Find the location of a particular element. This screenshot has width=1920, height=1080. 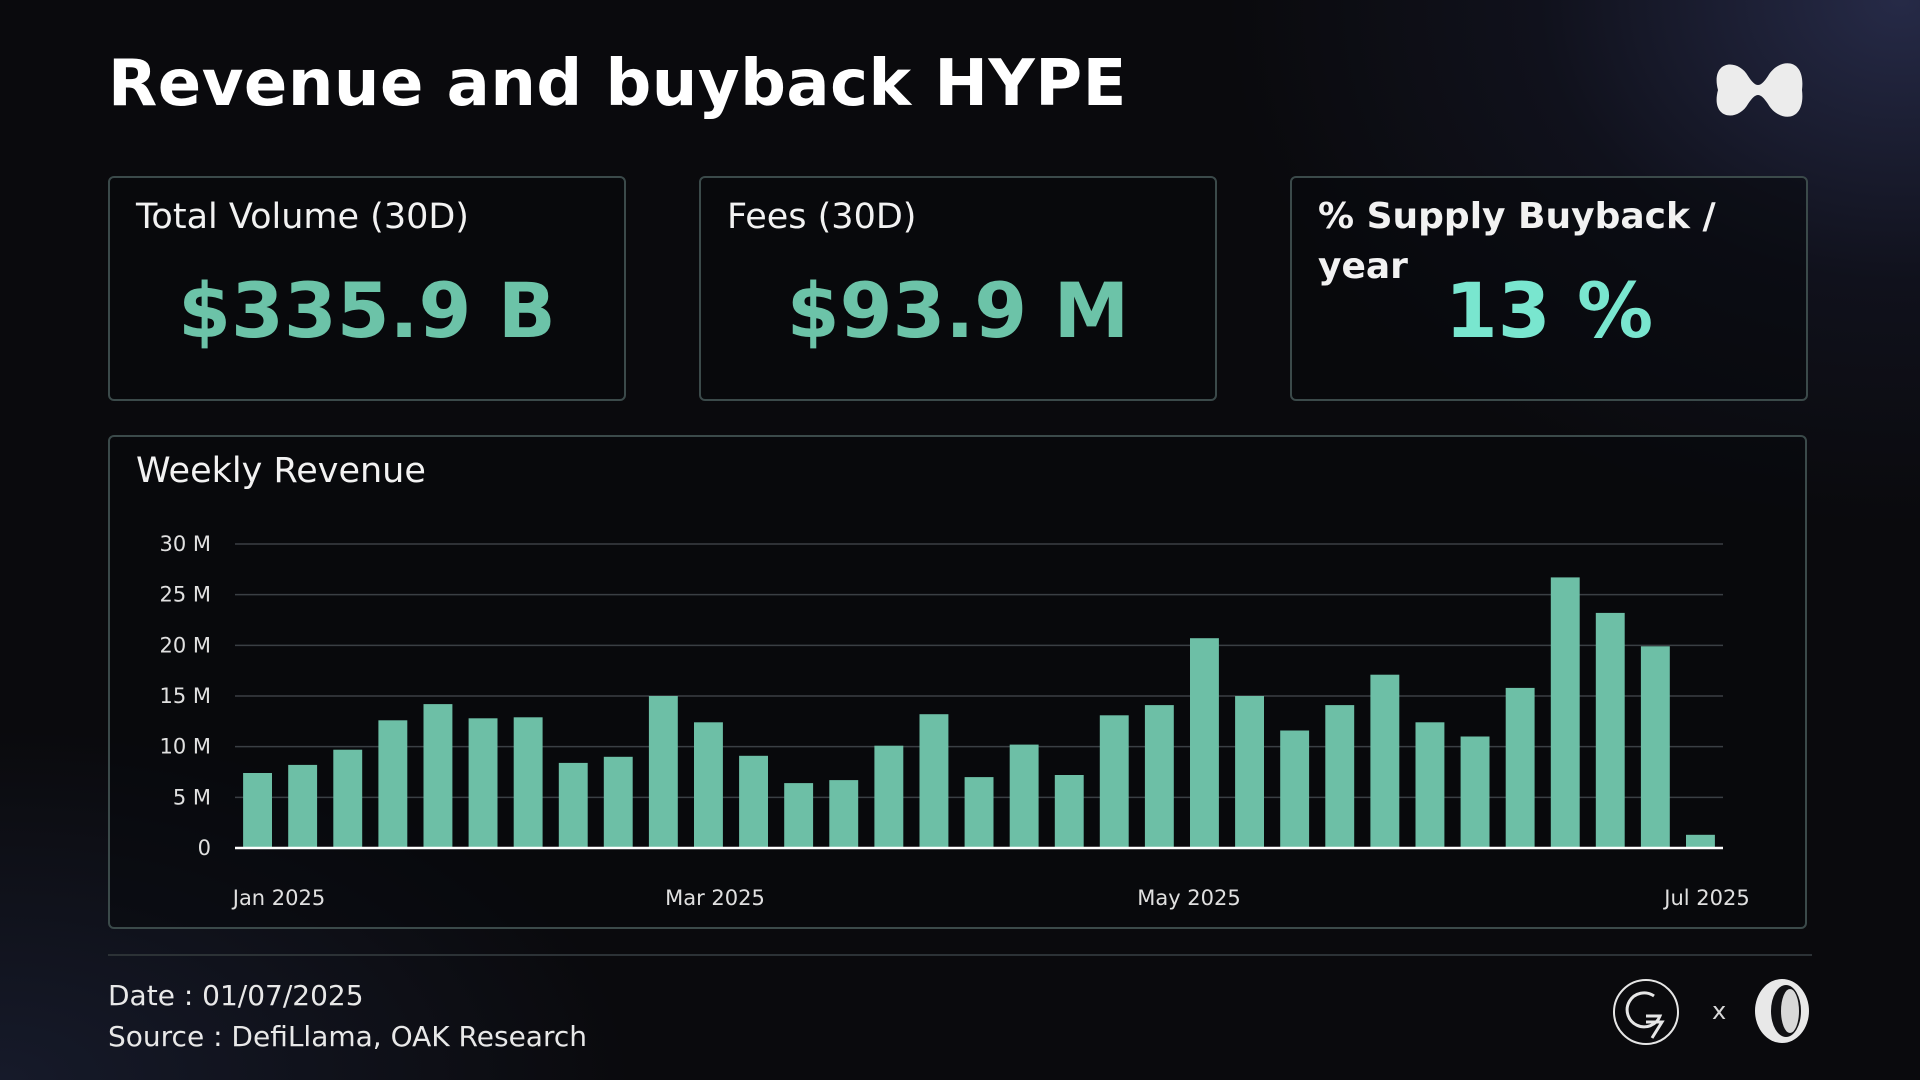

footer-divider is located at coordinates (960, 955).